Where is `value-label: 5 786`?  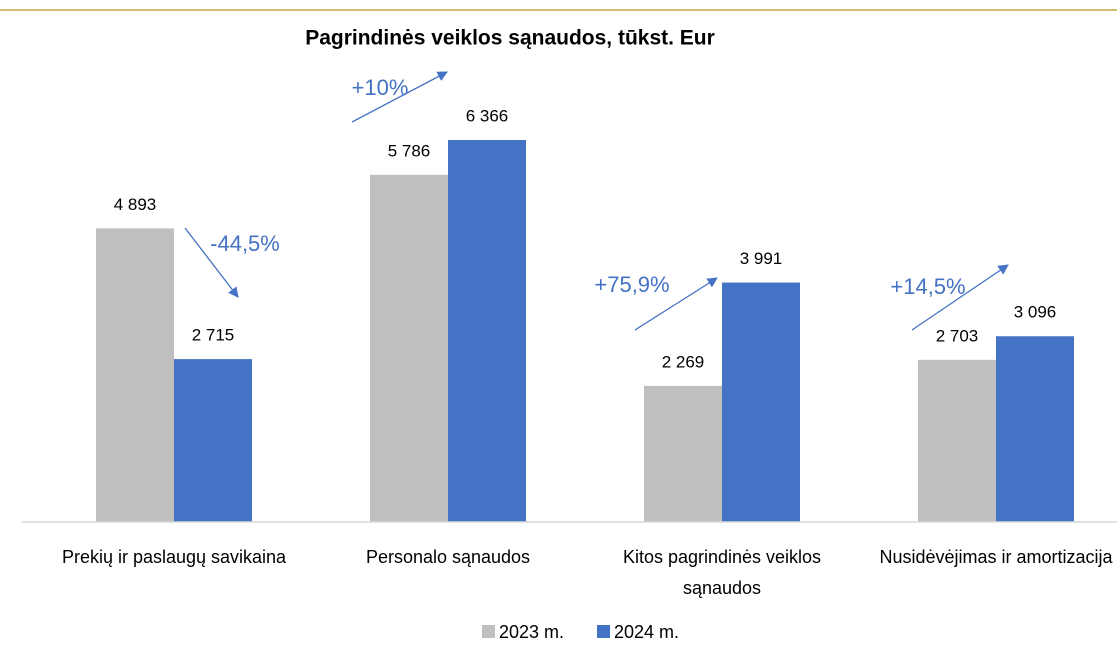
value-label: 5 786 is located at coordinates (409, 150).